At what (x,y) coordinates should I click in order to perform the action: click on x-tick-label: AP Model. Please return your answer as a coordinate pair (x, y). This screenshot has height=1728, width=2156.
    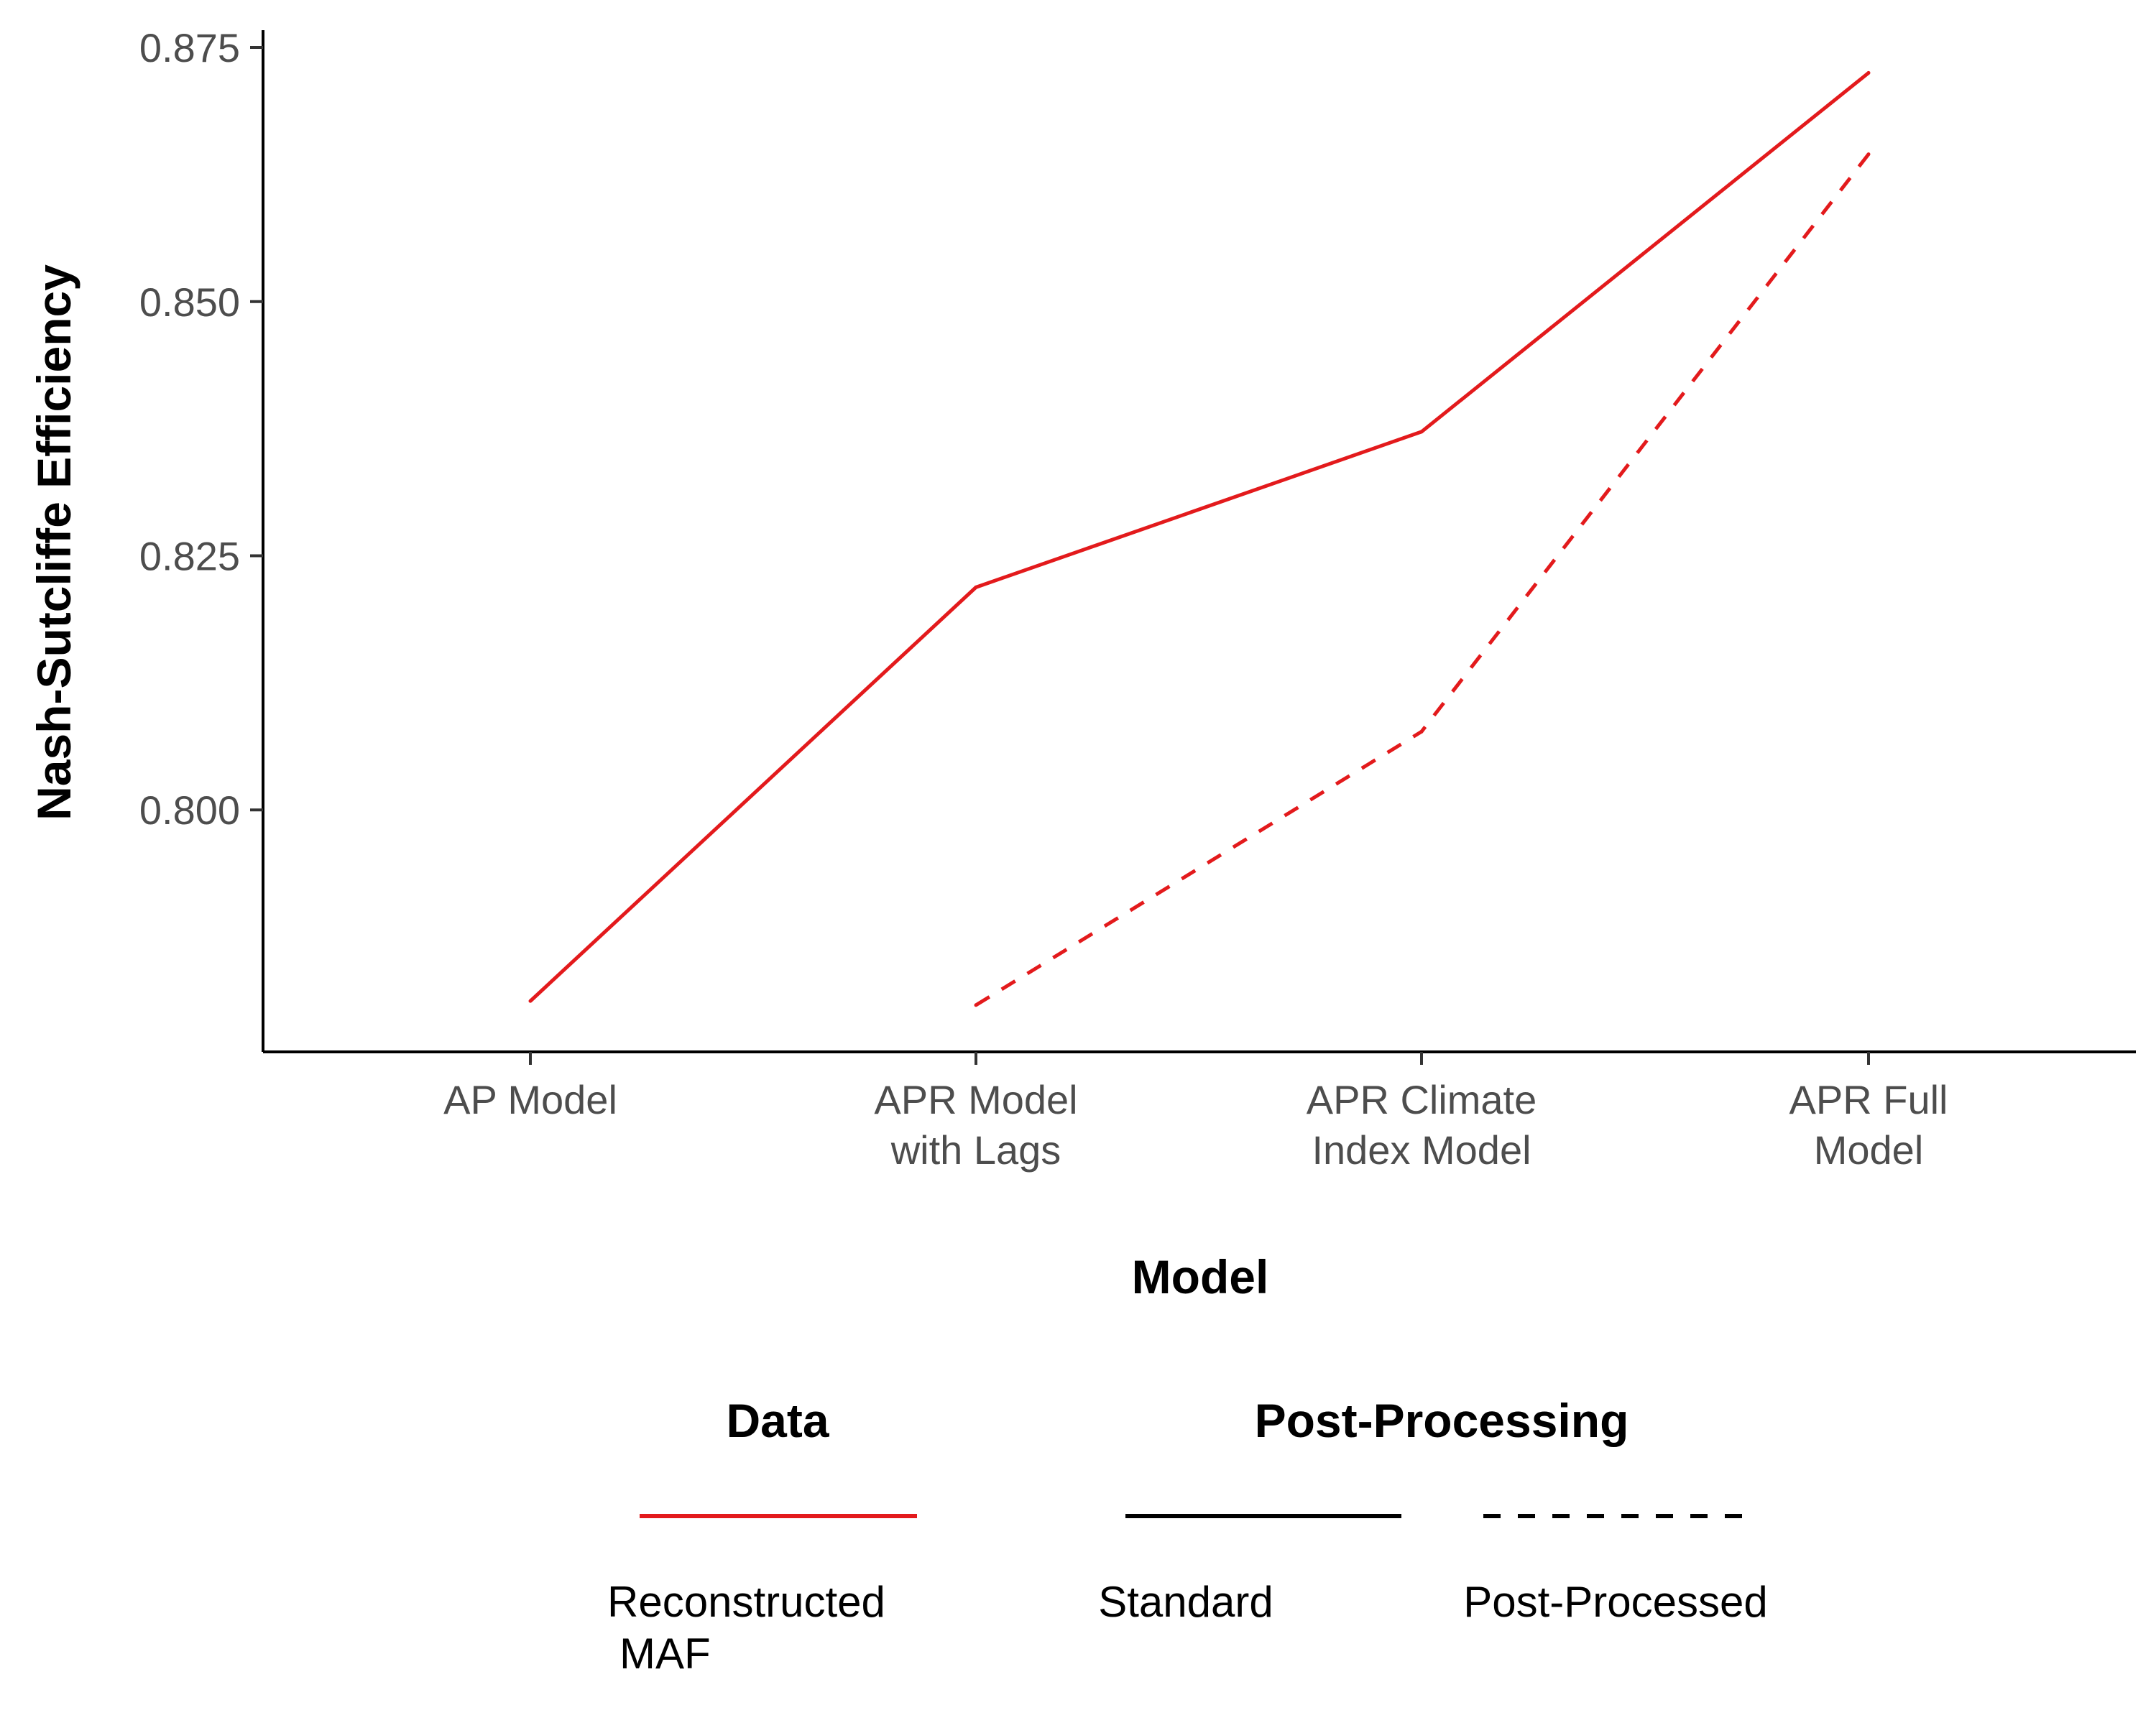
    Looking at the image, I should click on (530, 1100).